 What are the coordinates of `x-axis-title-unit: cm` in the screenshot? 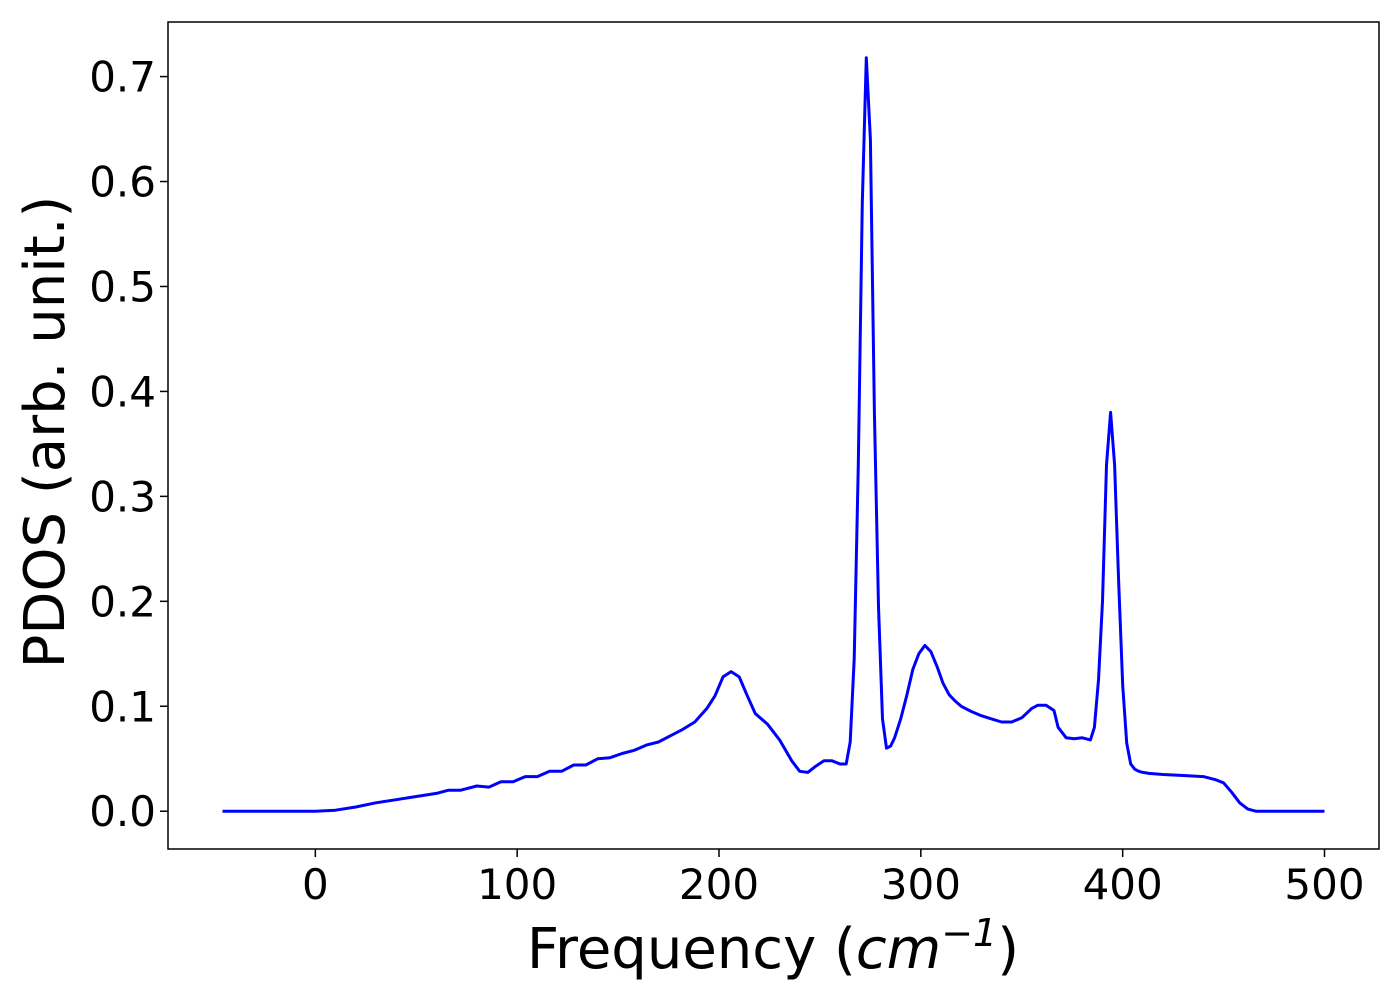 It's located at (898, 949).